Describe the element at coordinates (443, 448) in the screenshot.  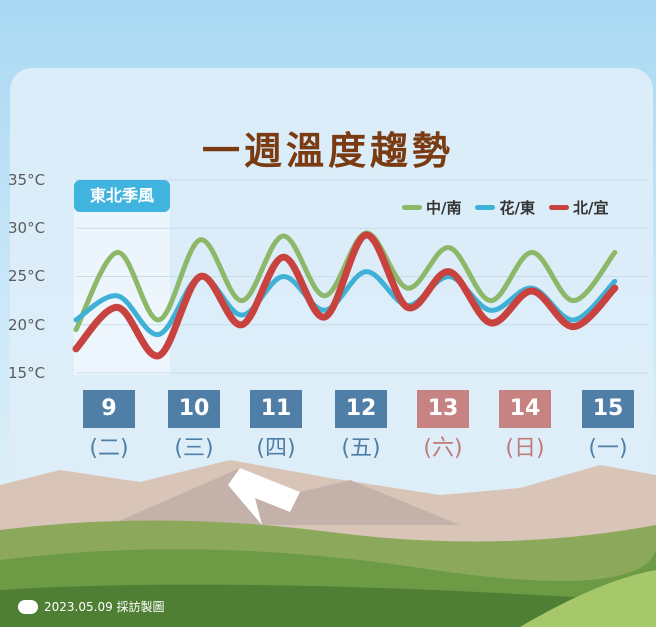
I see `weekday-label-4: (六)` at that location.